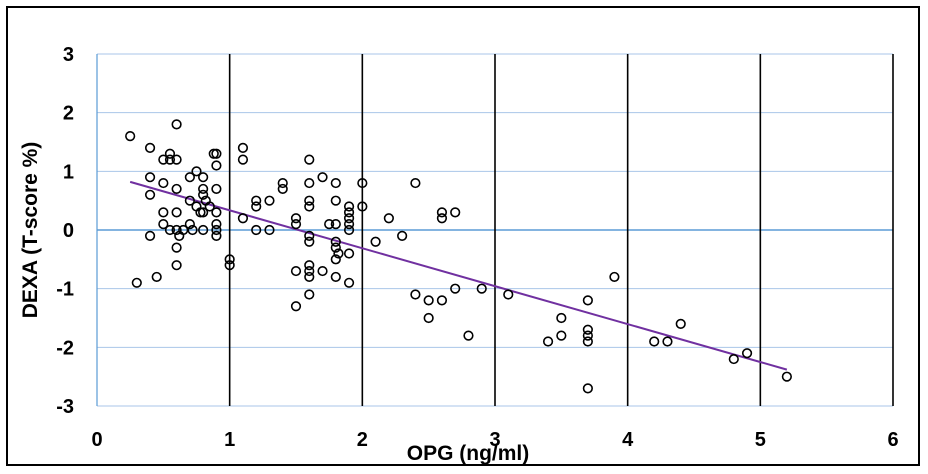 Image resolution: width=928 pixels, height=474 pixels. Describe the element at coordinates (65, 348) in the screenshot. I see `y-tick-label: -2` at that location.